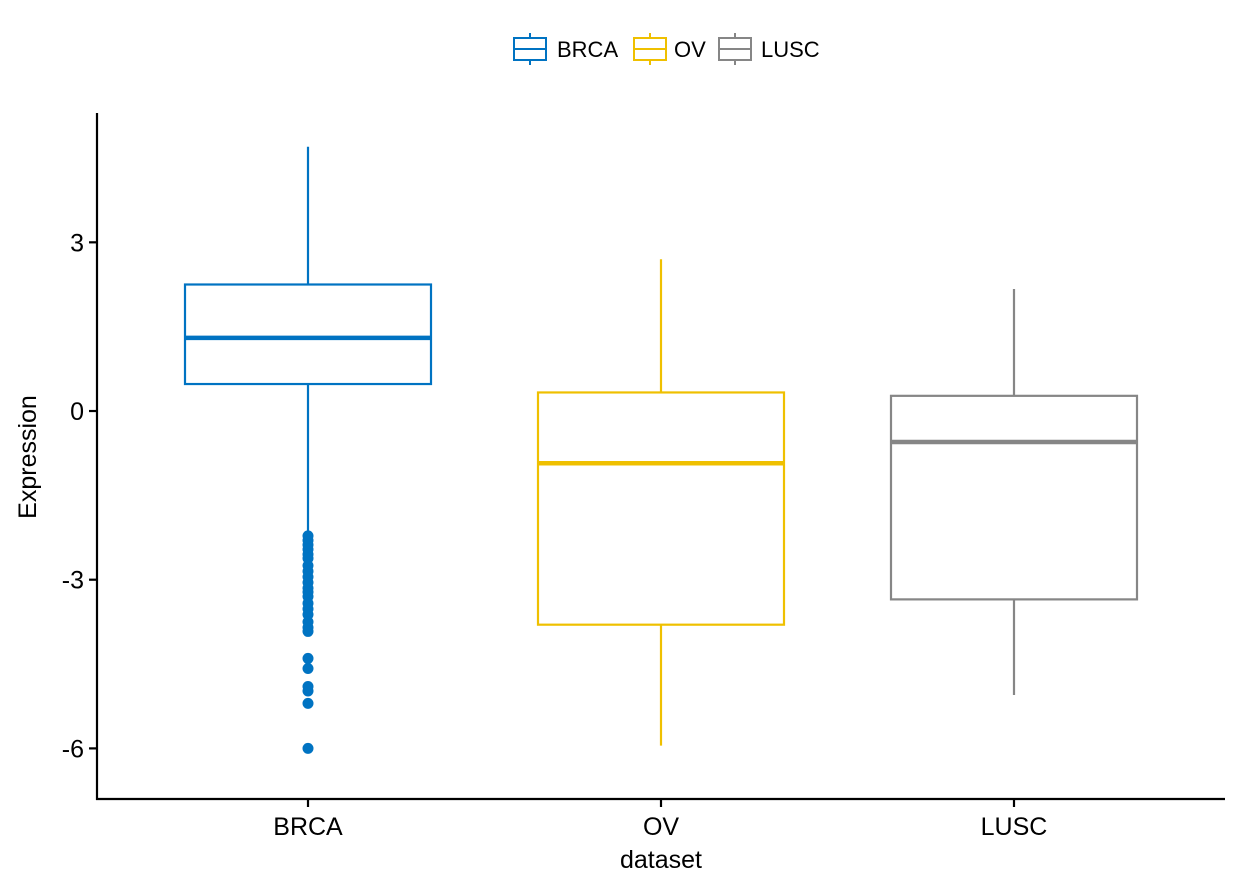 This screenshot has height=886, width=1240. I want to click on legend-item-brca: BRCA, so click(565, 49).